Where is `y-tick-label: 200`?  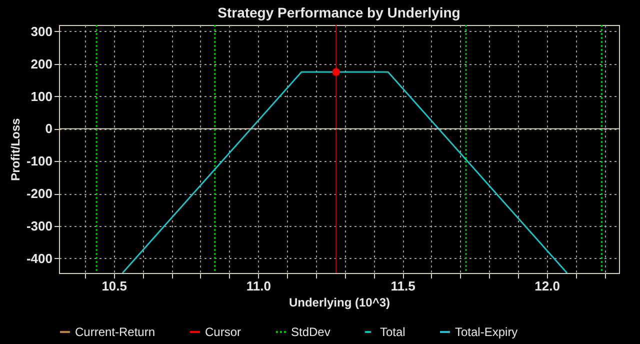
y-tick-label: 200 is located at coordinates (41, 64).